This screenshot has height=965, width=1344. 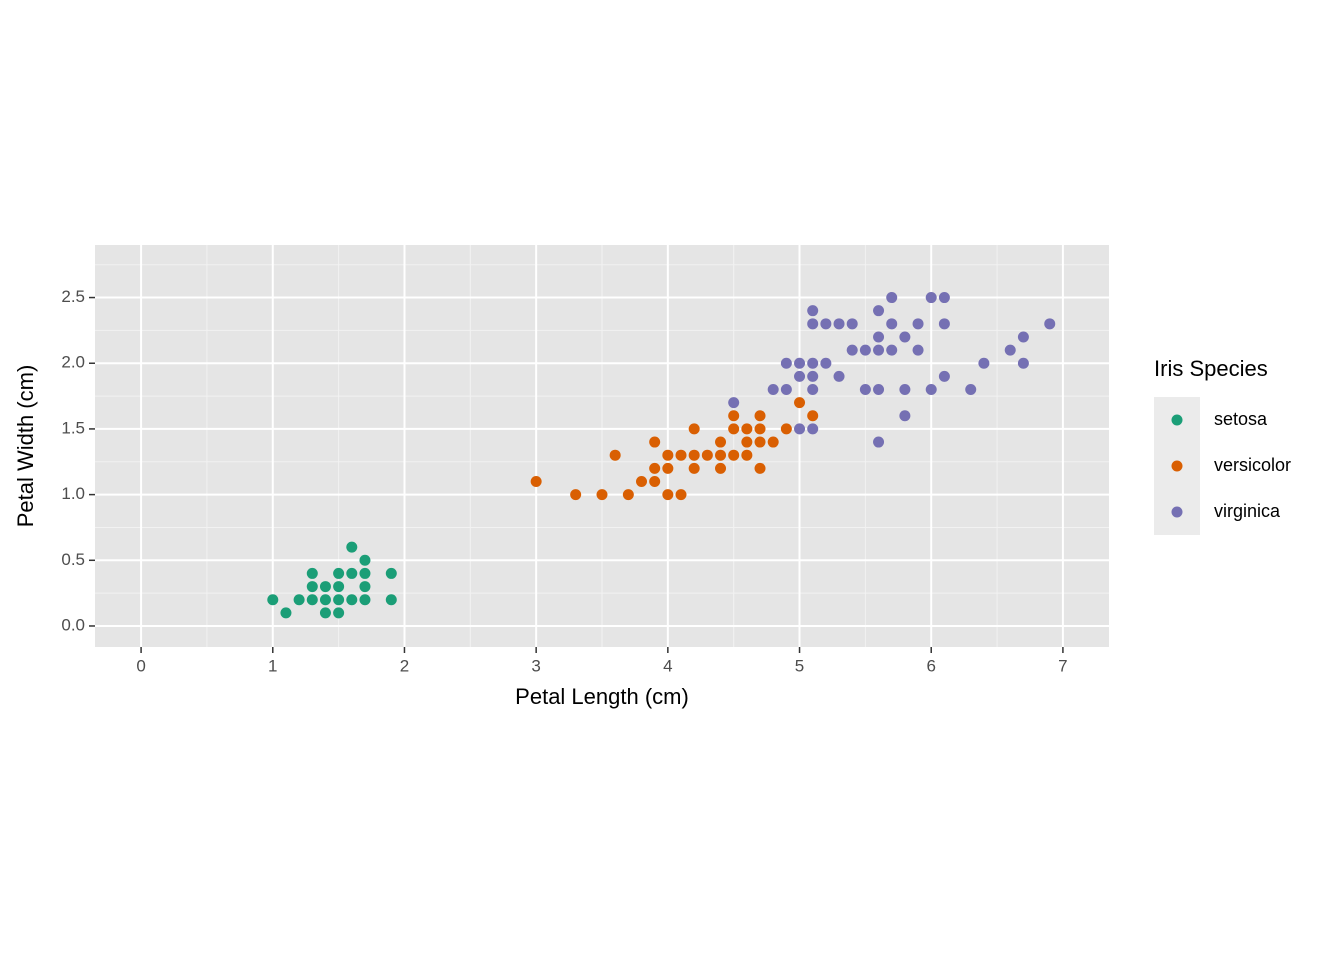 What do you see at coordinates (25, 446) in the screenshot?
I see `y-axis-title: Petal Width (cm)` at bounding box center [25, 446].